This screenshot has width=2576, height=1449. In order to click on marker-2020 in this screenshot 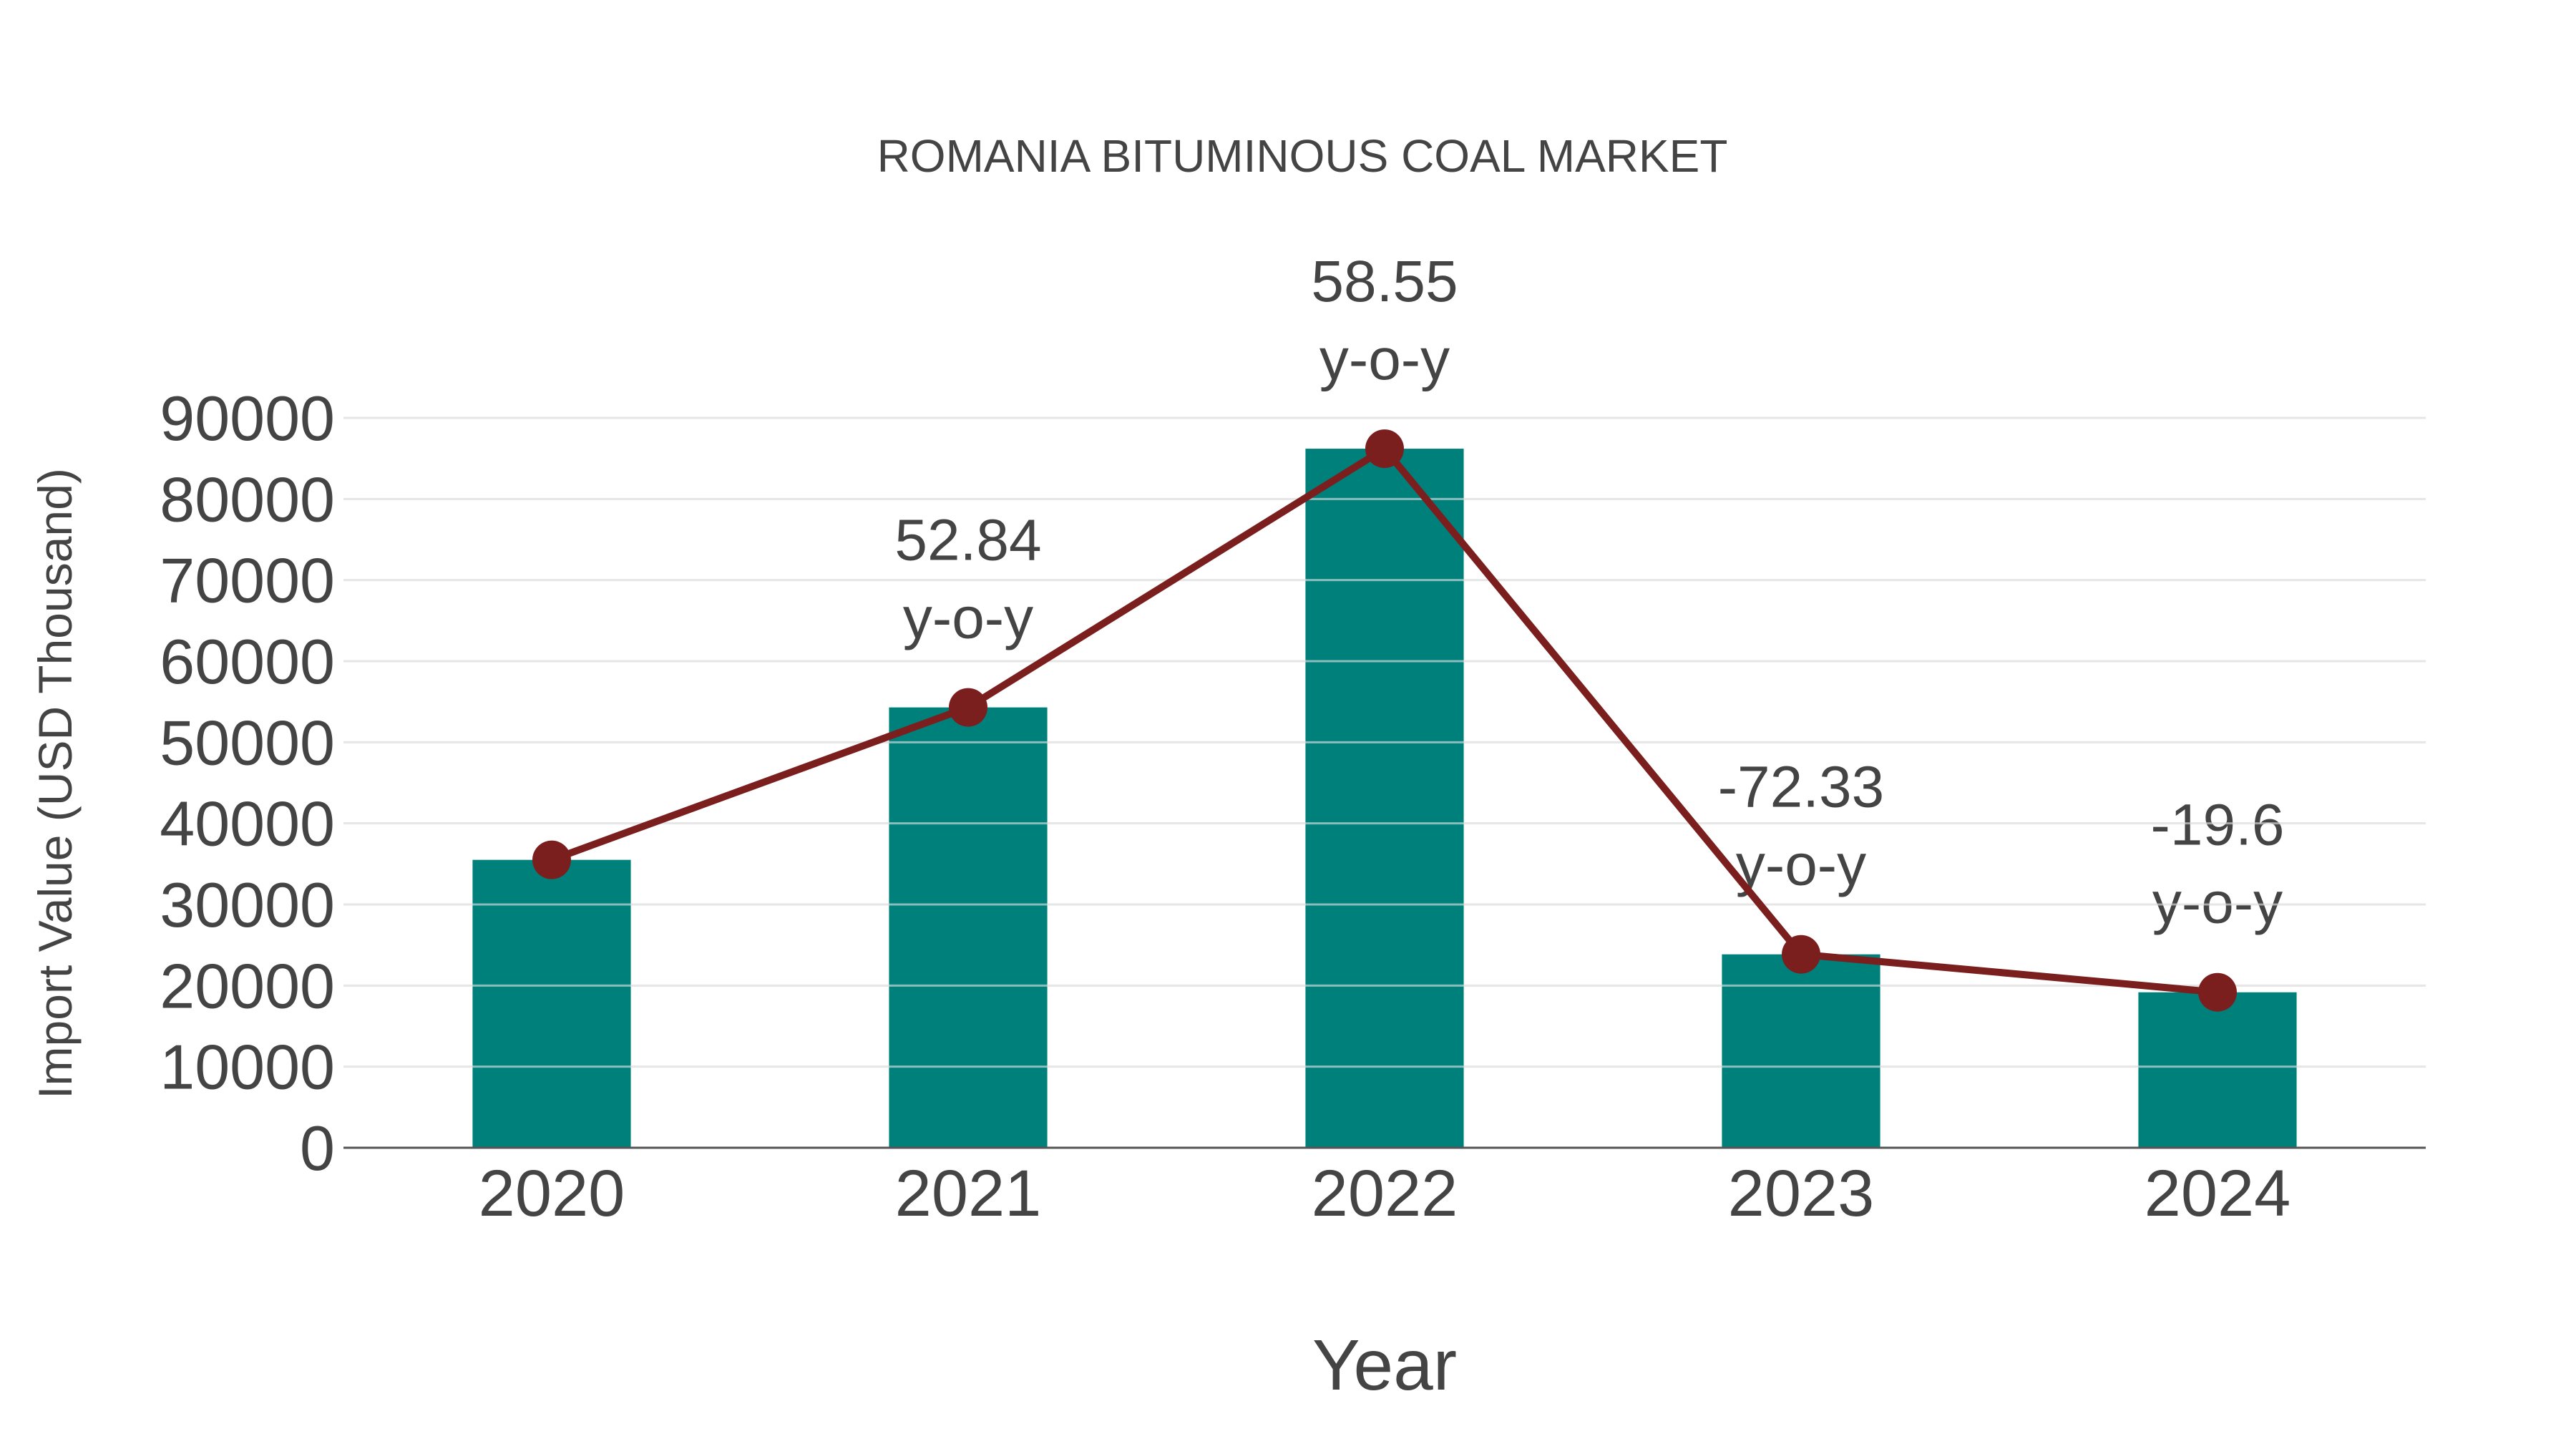, I will do `click(551, 859)`.